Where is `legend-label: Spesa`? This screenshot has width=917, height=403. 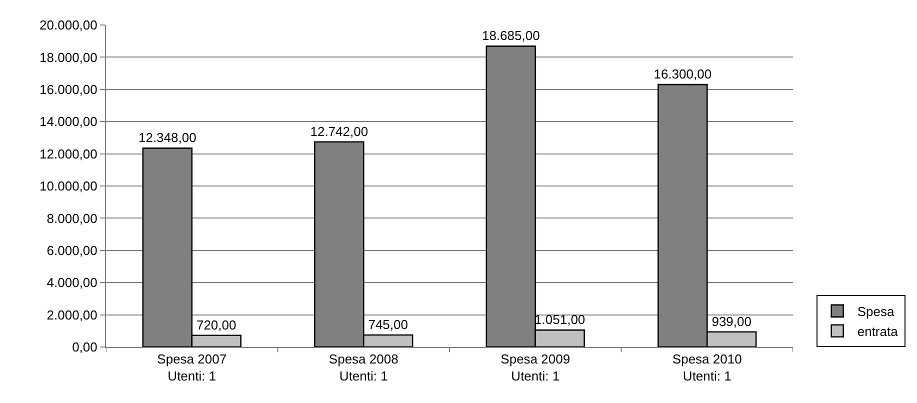
legend-label: Spesa is located at coordinates (876, 312).